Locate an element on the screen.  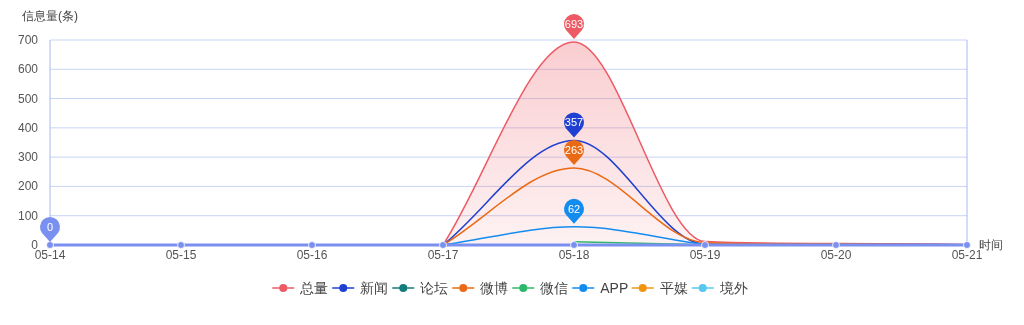
y-tick-label: 700 is located at coordinates (28, 40).